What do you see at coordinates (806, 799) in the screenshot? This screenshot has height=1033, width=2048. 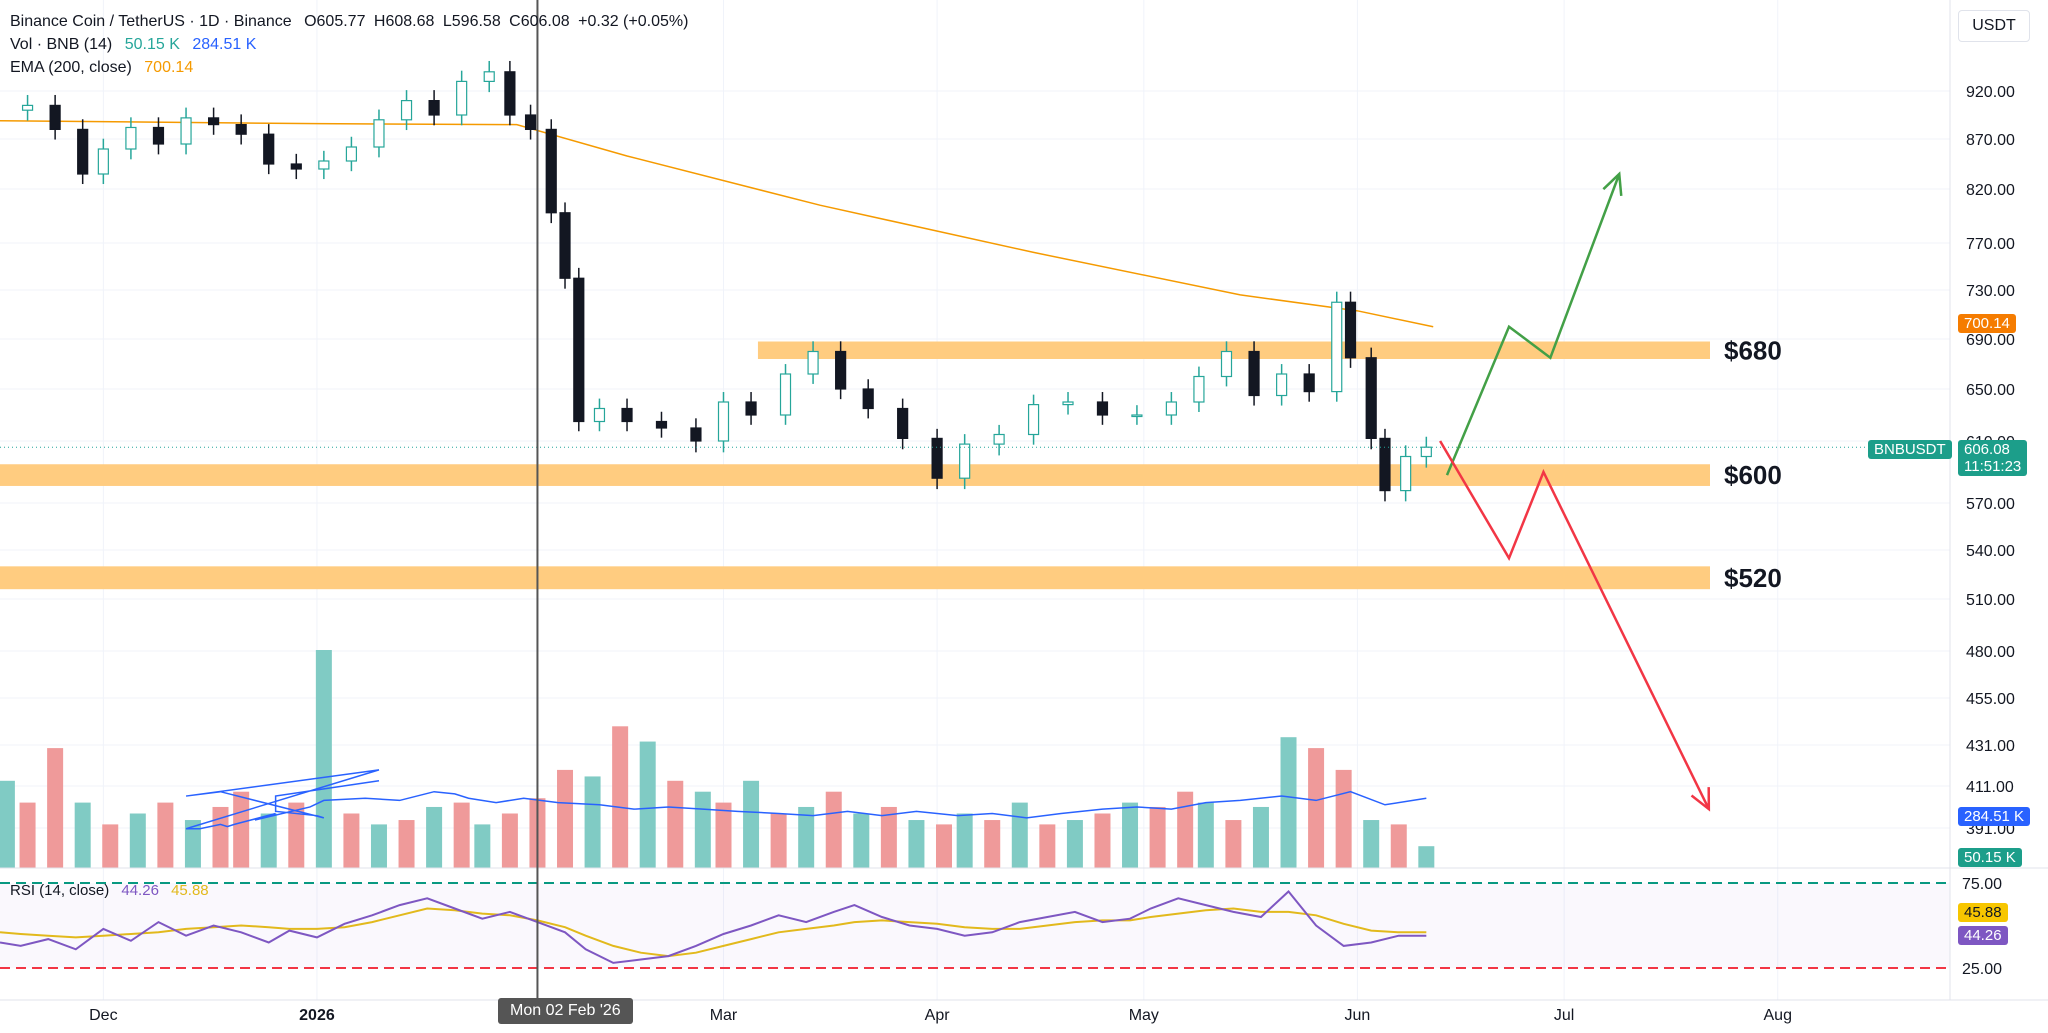 I see `volume-ma-line` at bounding box center [806, 799].